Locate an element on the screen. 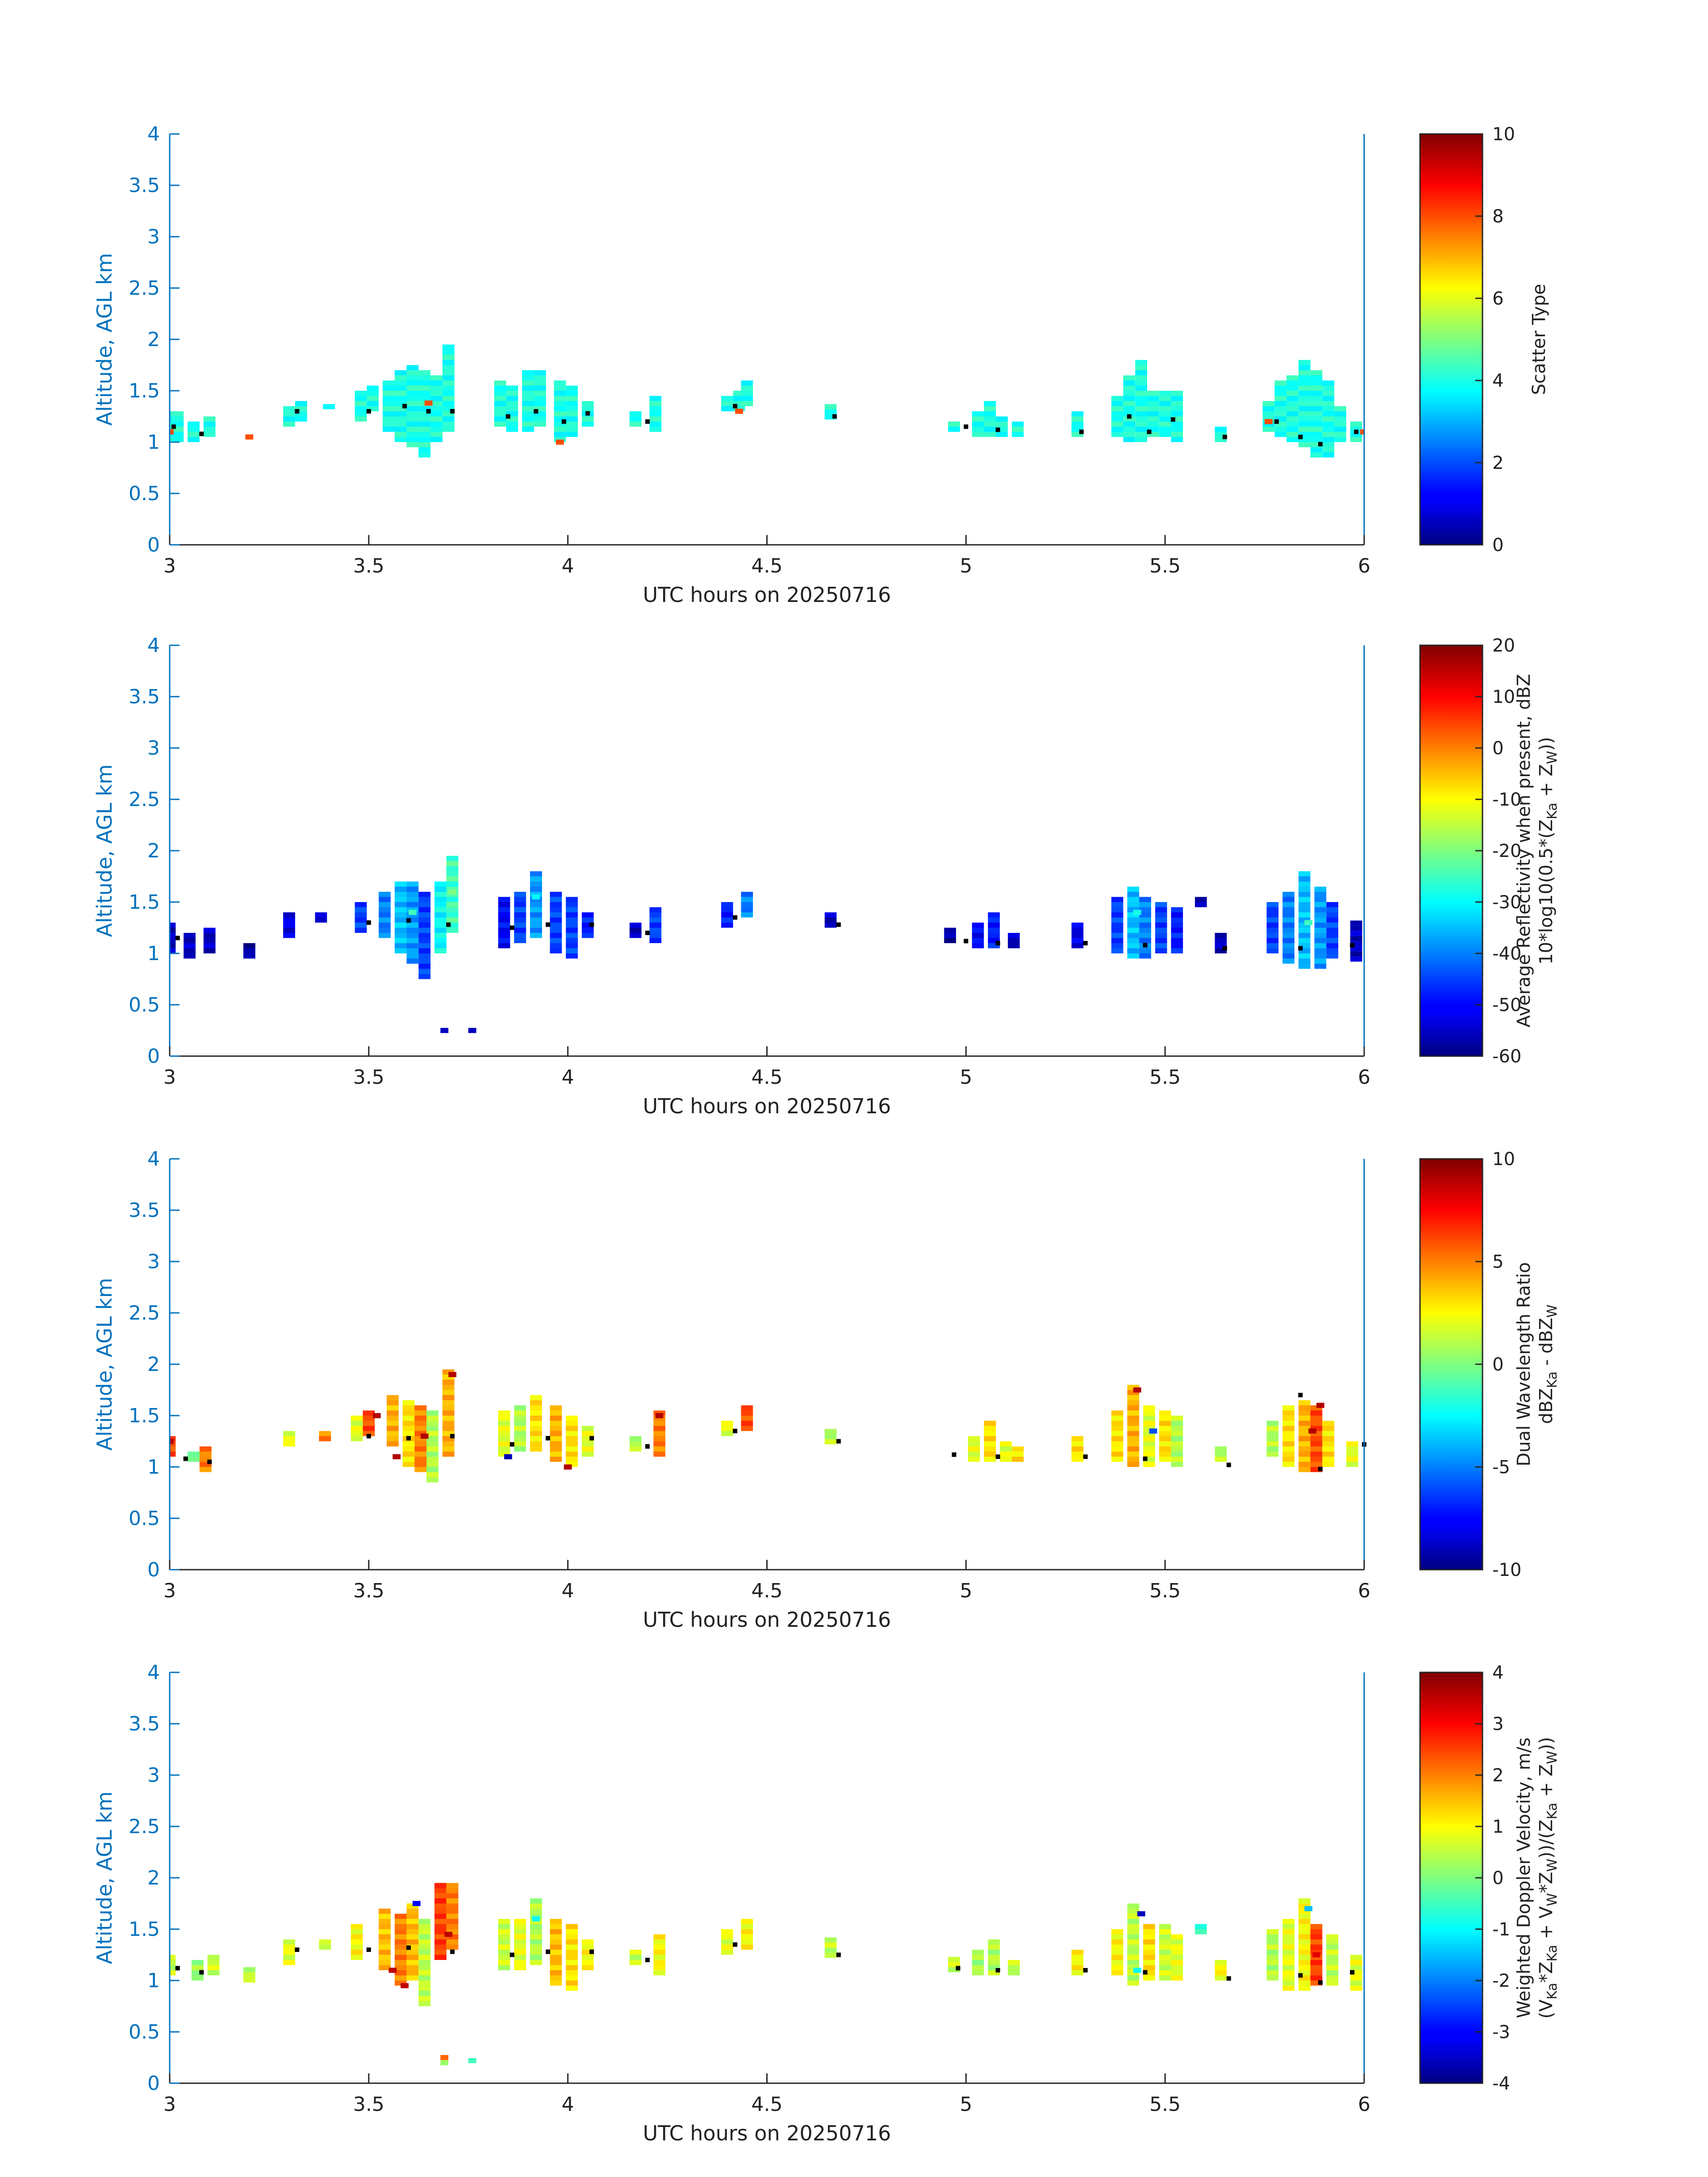 Image resolution: width=1708 pixels, height=2177 pixels. colorbar-label: Weighted Doppler Velocity, m/s is located at coordinates (1524, 1878).